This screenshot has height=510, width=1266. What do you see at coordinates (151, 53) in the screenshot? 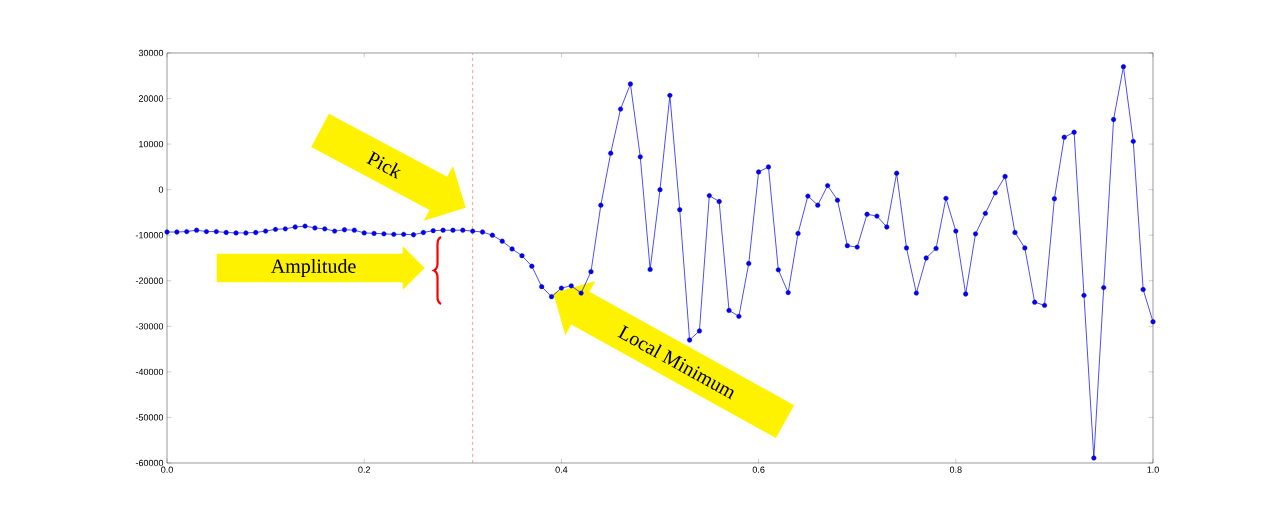
I see `y-tick-label: 30000` at bounding box center [151, 53].